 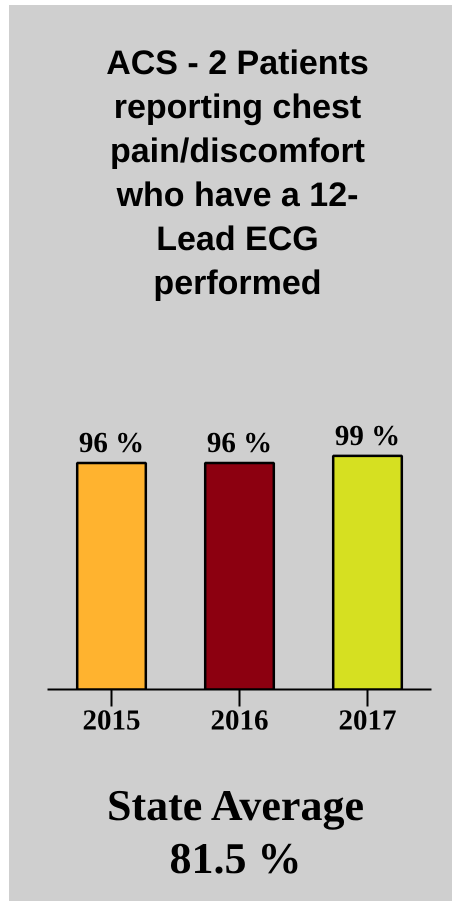 I want to click on x-tick-label: 2017, so click(x=367, y=720).